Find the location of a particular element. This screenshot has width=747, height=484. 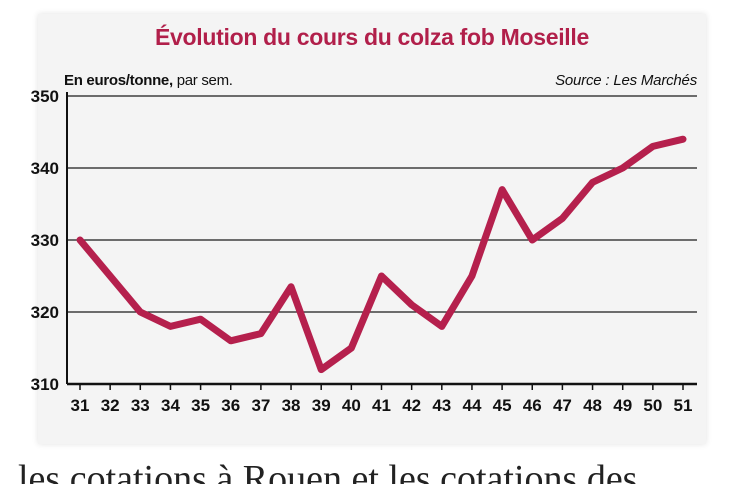

x-tick-label-38: 38 is located at coordinates (291, 405).